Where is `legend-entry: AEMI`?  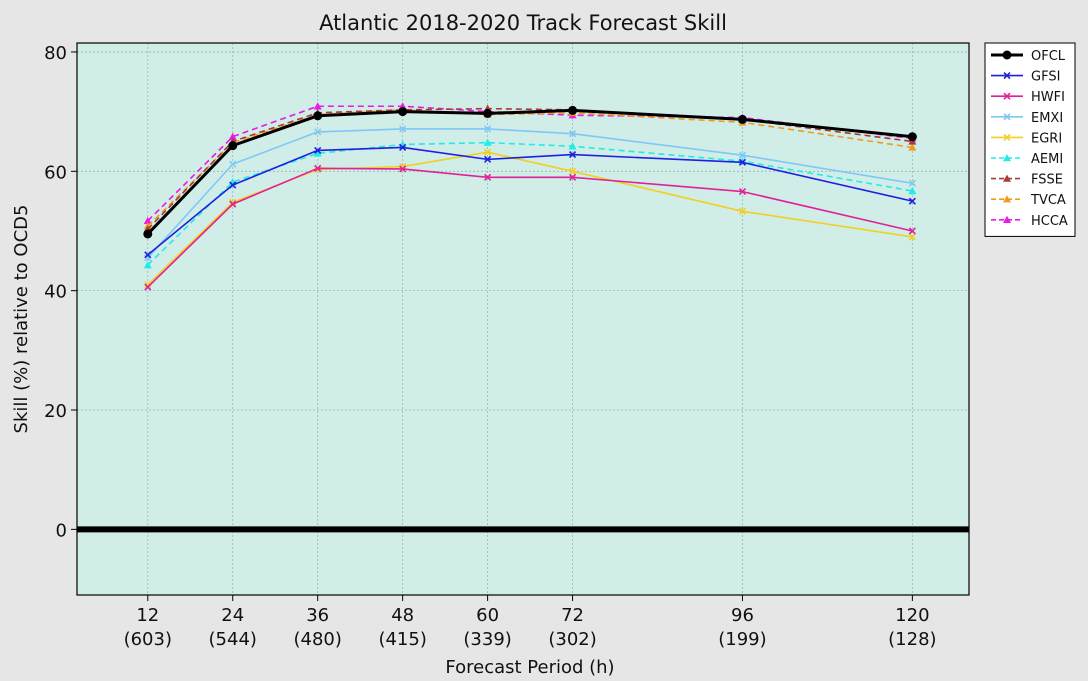 legend-entry: AEMI is located at coordinates (1027, 159).